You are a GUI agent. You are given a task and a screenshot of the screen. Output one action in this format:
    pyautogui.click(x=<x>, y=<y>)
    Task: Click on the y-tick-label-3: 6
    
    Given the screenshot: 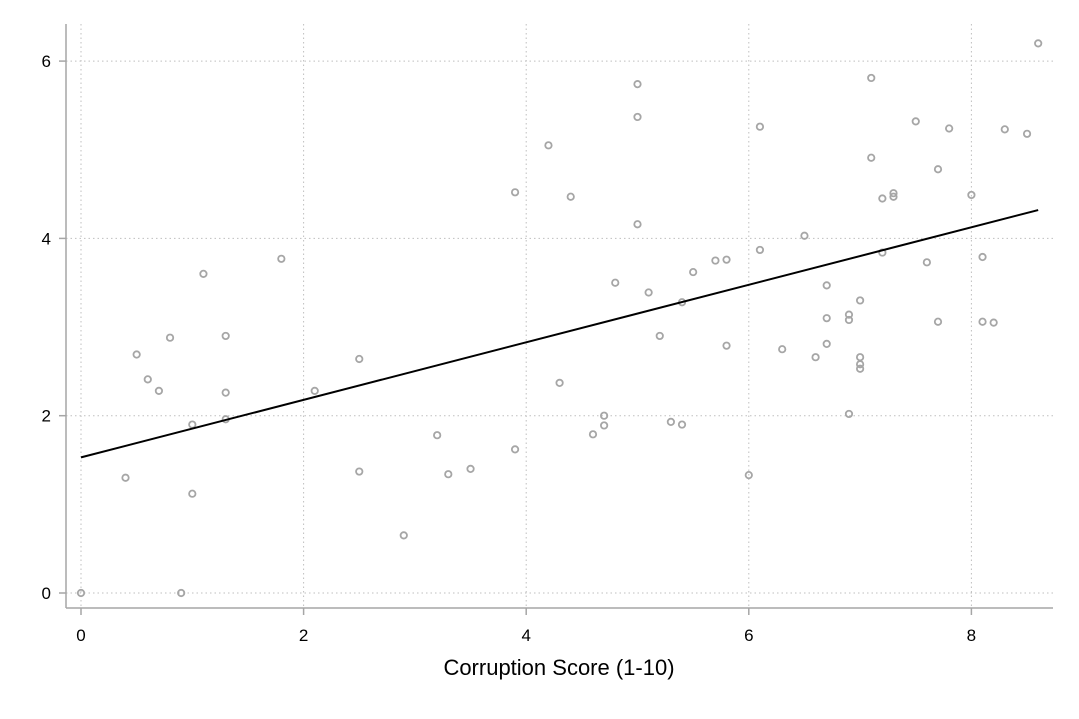 What is the action you would take?
    pyautogui.click(x=46, y=61)
    